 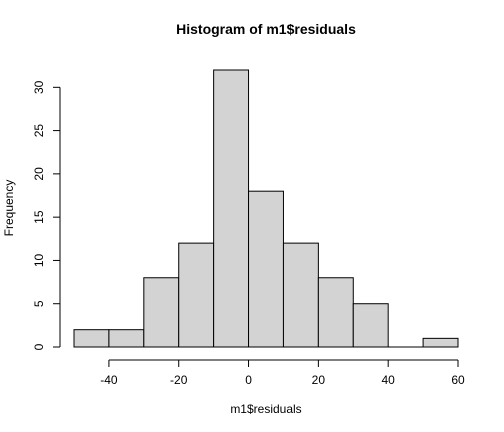 I want to click on x-tick-label: -40, so click(x=109, y=380).